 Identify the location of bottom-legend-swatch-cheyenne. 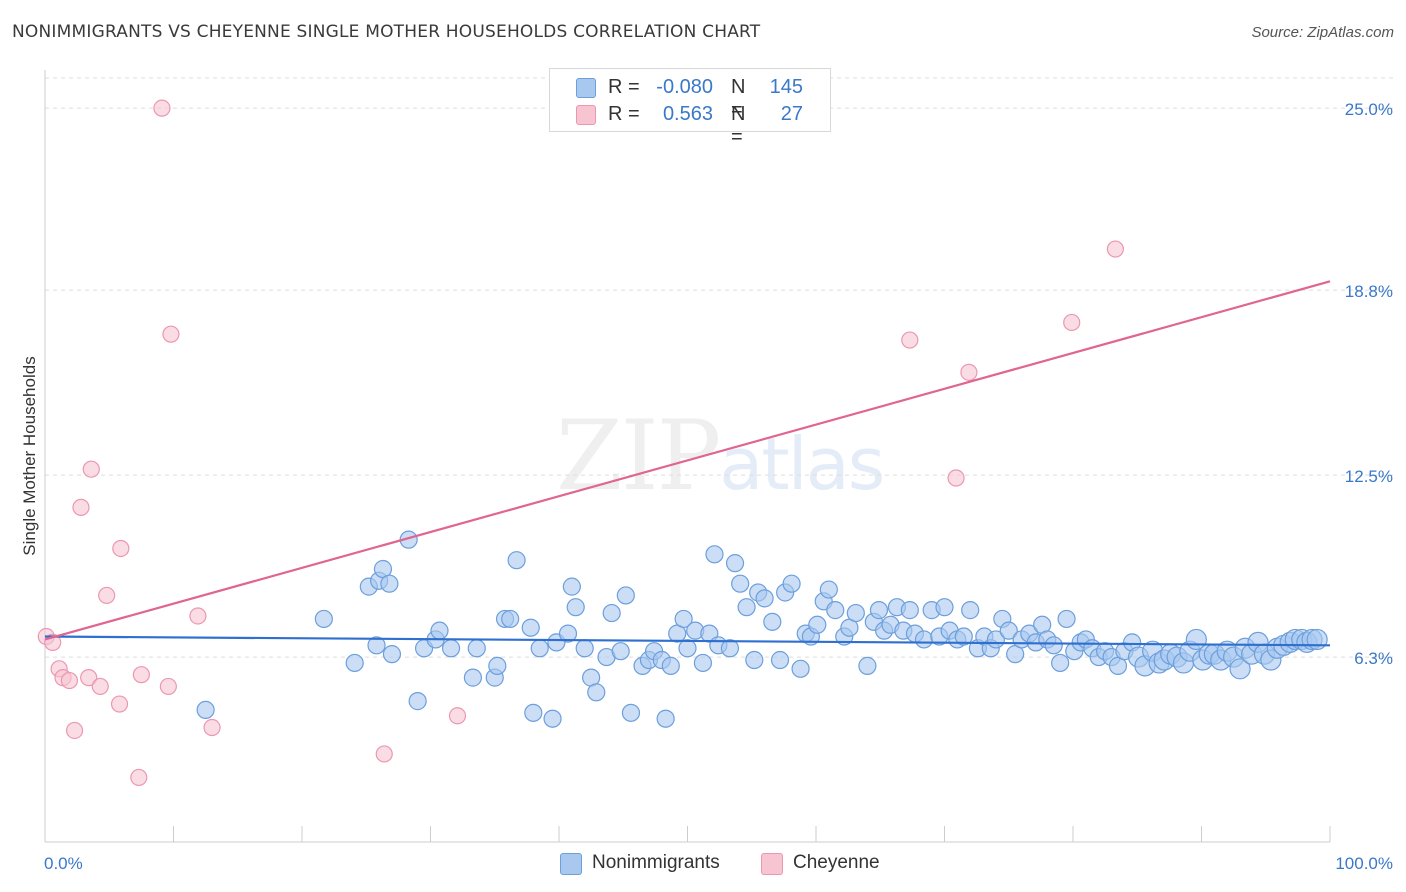
(772, 864).